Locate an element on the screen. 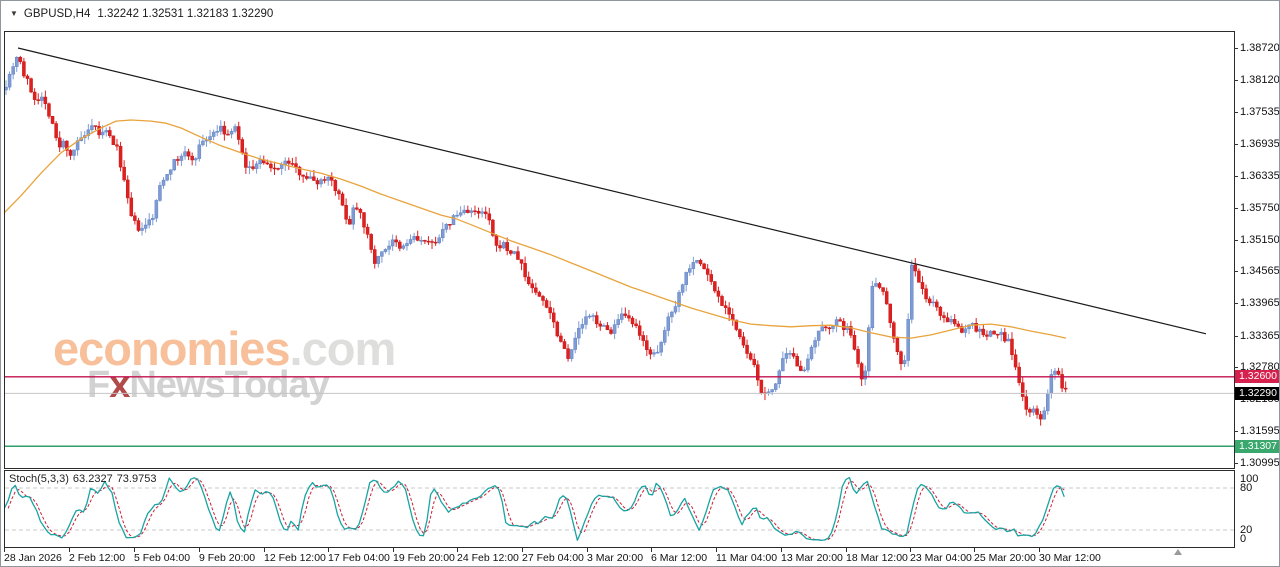 This screenshot has width=1280, height=567. time-axis-label: 3 Mar 20:00 is located at coordinates (615, 558).